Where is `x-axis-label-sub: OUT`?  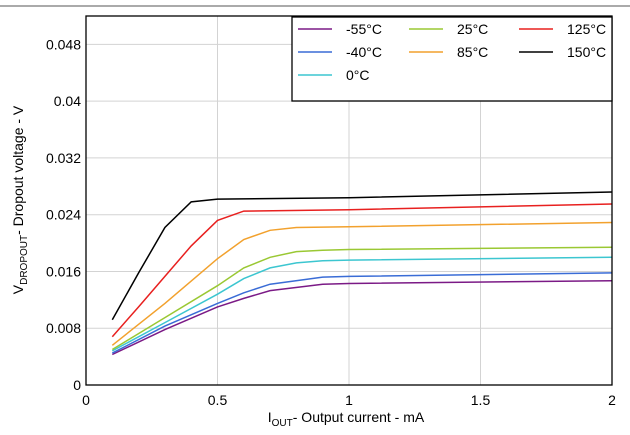 x-axis-label-sub: OUT is located at coordinates (282, 423).